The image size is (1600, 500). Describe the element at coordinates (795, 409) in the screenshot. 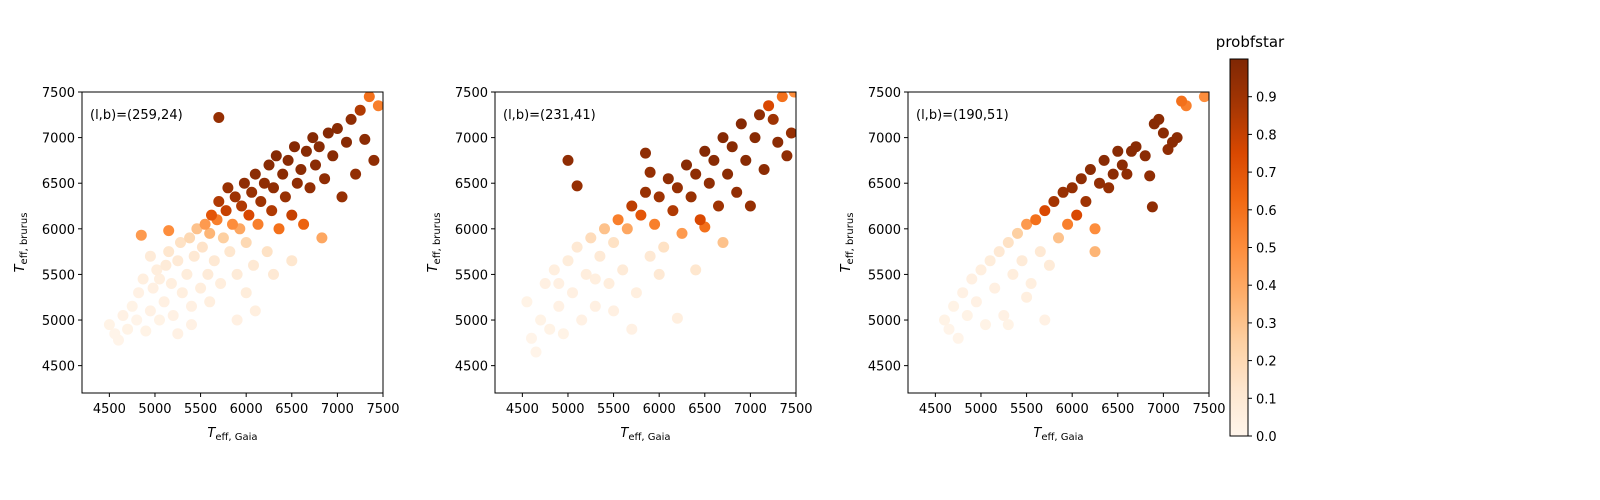

I see `x-tick-label: 7500` at that location.